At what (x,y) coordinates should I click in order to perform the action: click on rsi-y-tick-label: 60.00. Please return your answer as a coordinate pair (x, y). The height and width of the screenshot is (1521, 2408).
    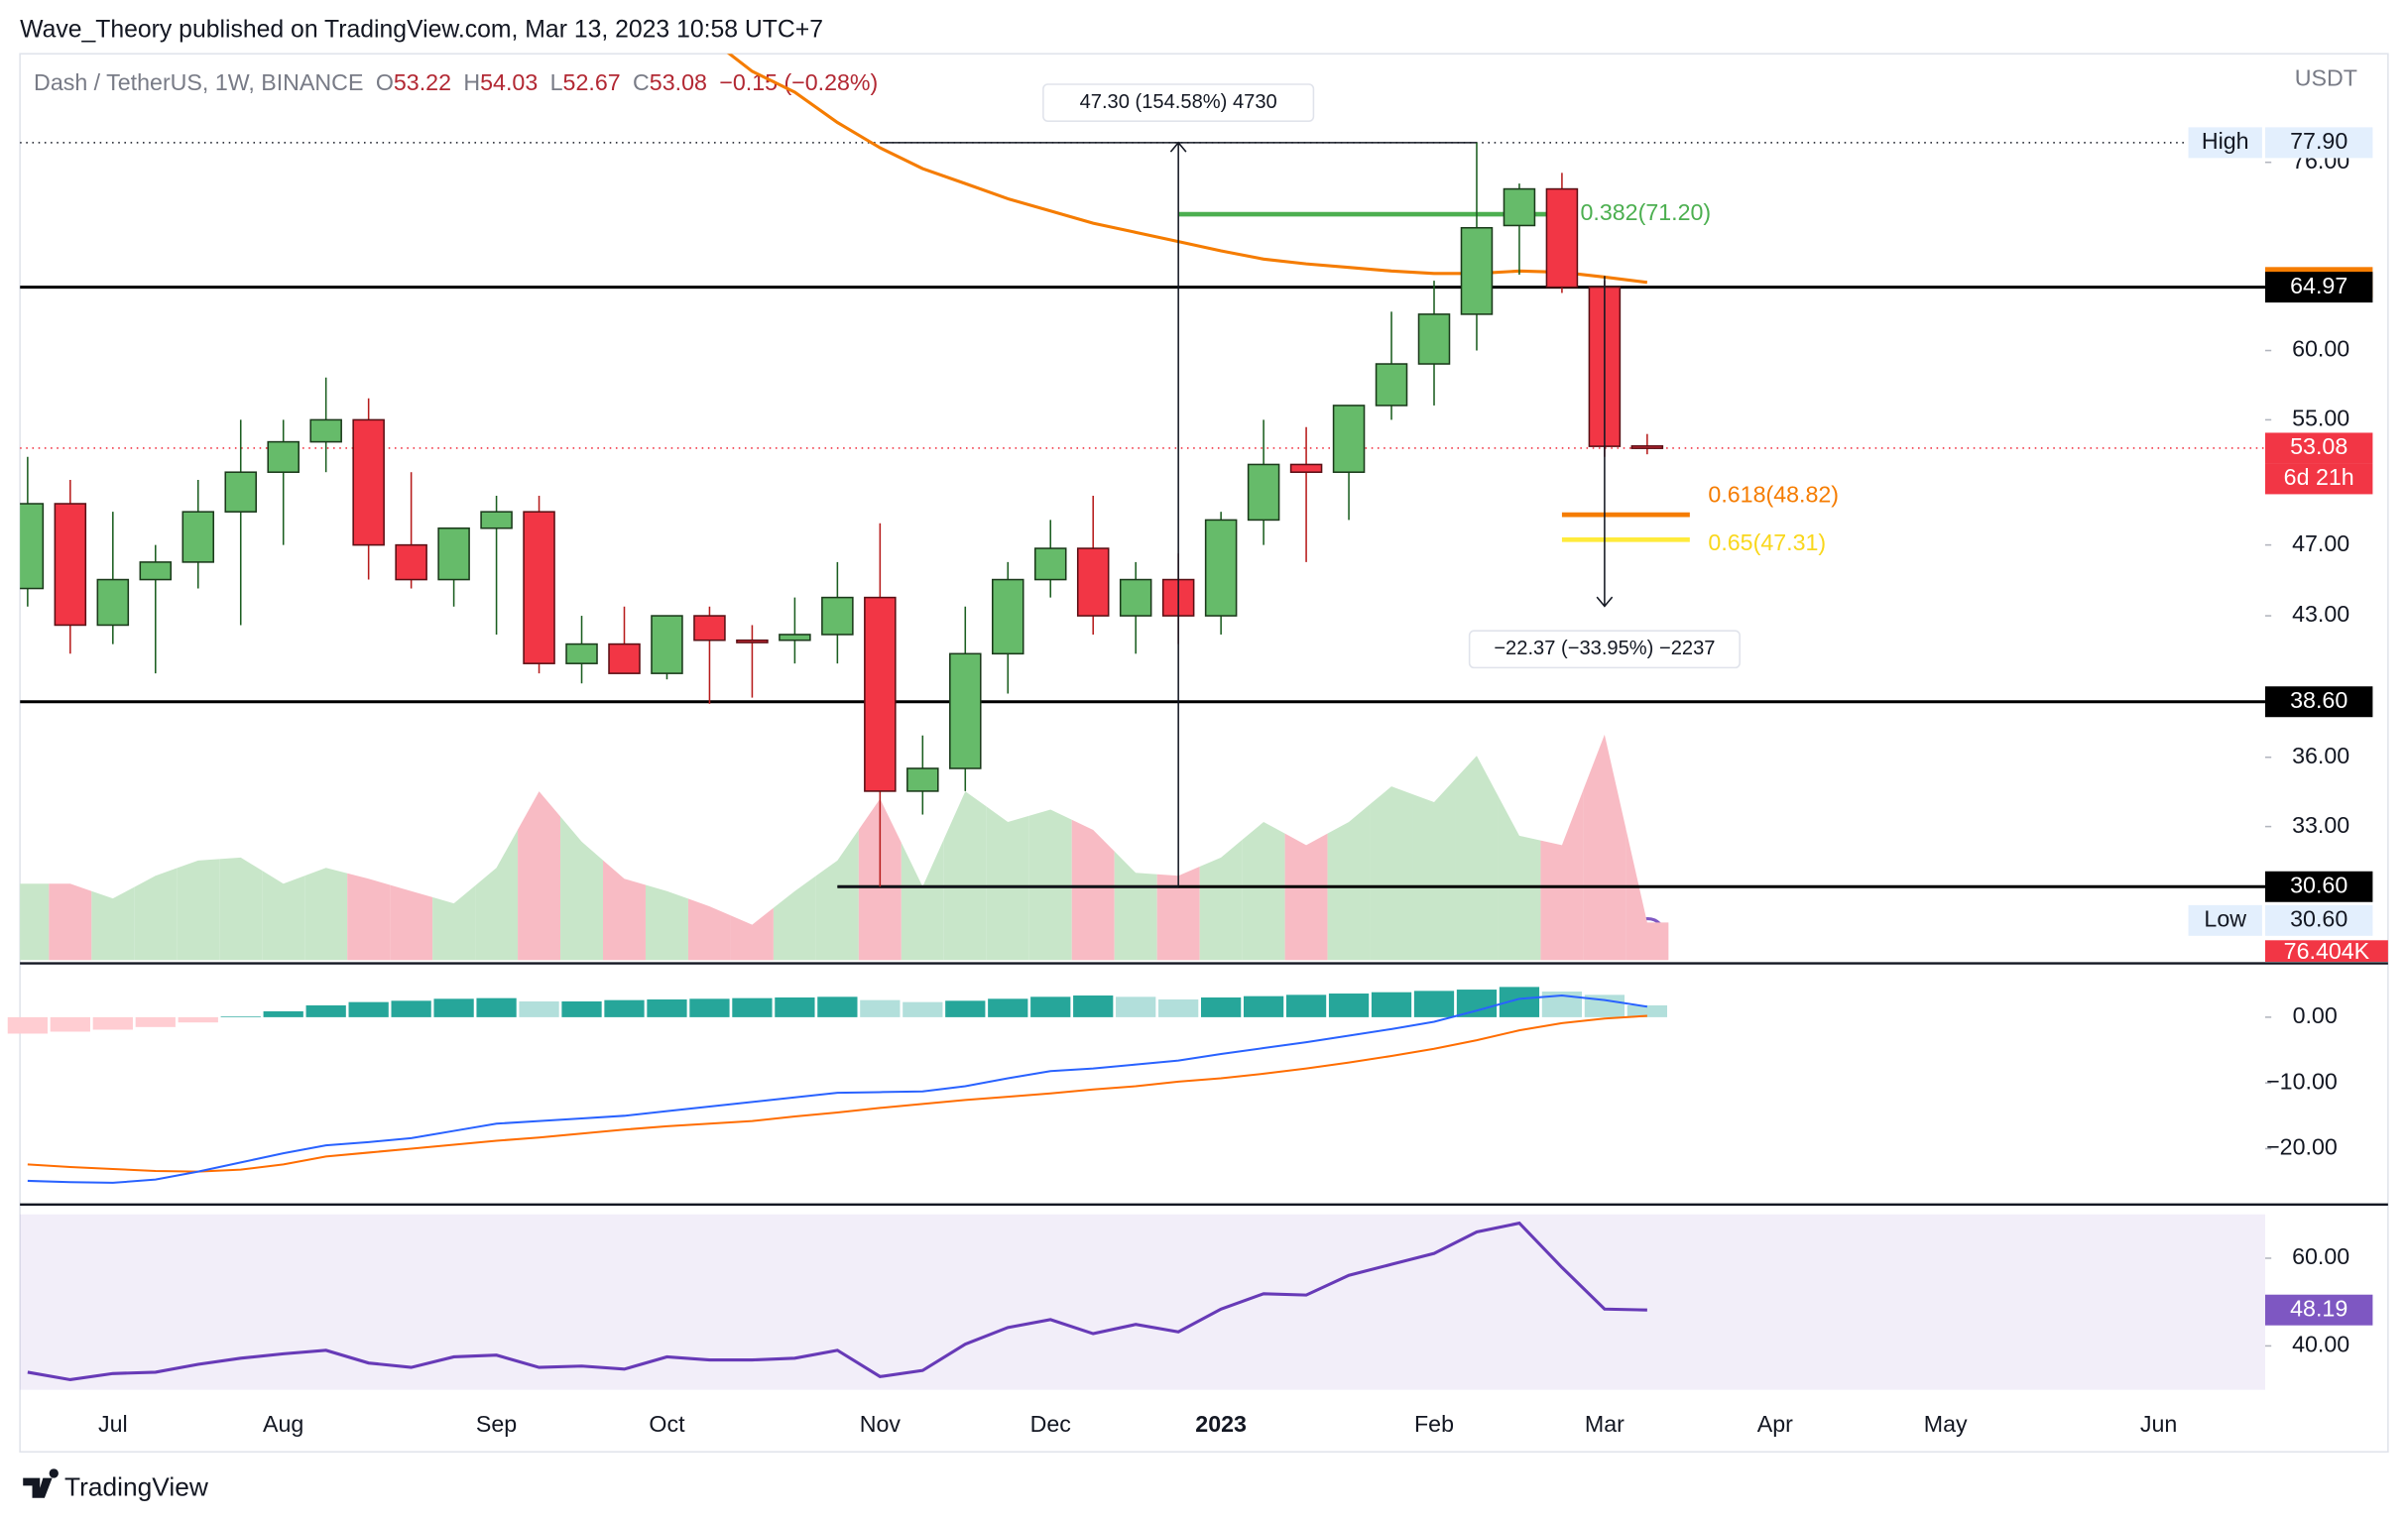
    Looking at the image, I should click on (2321, 1256).